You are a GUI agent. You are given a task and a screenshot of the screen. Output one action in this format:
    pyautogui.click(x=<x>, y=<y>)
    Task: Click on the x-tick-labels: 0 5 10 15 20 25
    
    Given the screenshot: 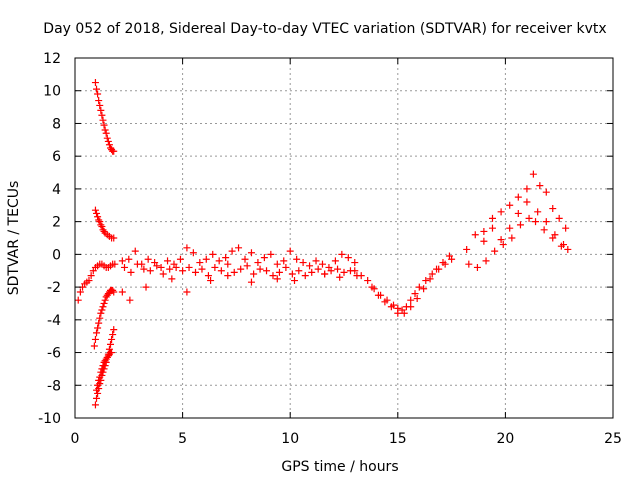 What is the action you would take?
    pyautogui.click(x=346, y=439)
    